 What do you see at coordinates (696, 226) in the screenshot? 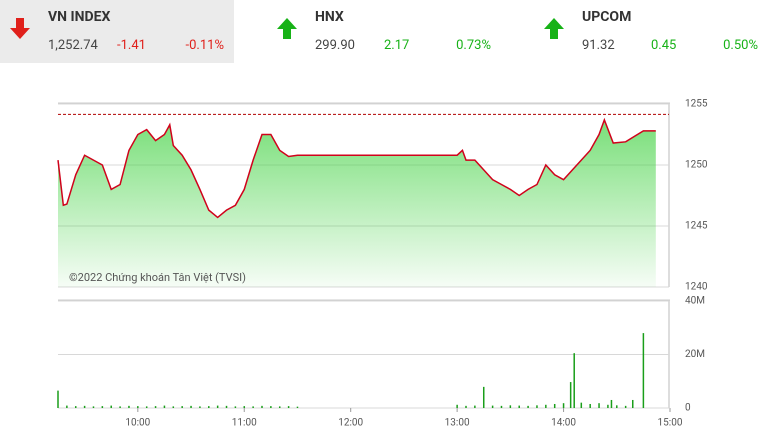
I see `y-tick-label: 1245` at bounding box center [696, 226].